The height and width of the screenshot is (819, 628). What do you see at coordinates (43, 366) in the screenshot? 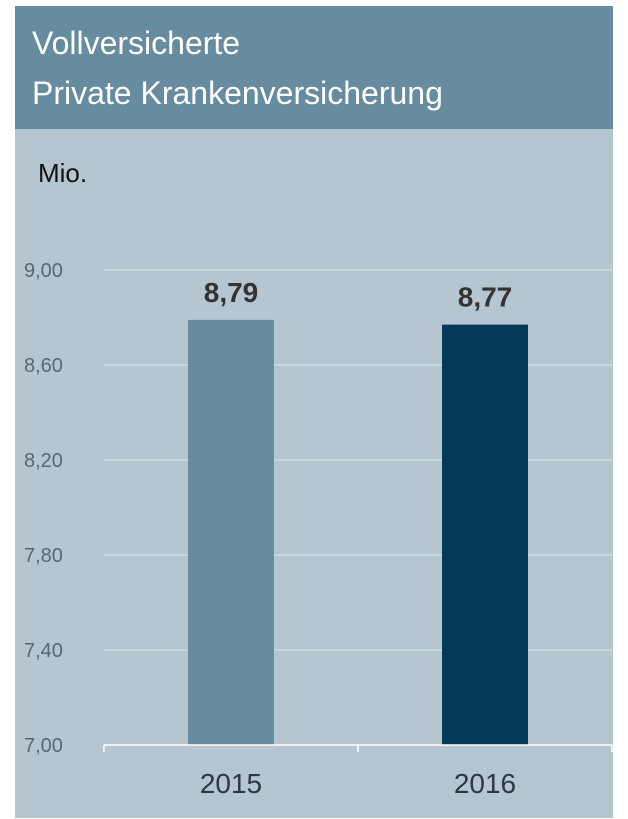
I see `y-tick-label: 8,60` at bounding box center [43, 366].